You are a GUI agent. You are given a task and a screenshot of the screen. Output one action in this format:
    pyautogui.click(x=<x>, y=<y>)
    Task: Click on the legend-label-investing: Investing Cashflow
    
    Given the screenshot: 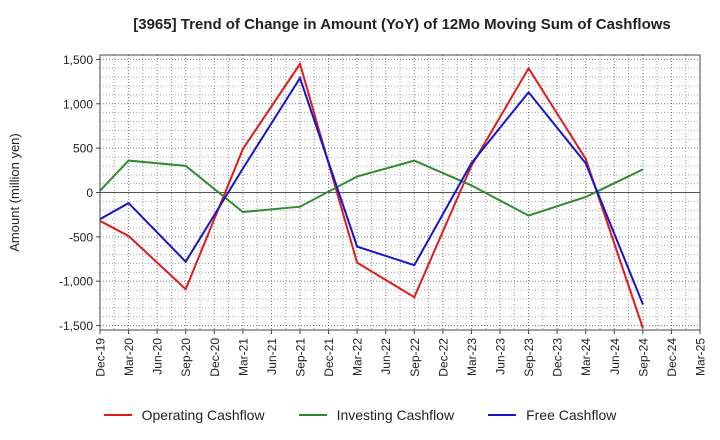 What is the action you would take?
    pyautogui.click(x=395, y=415)
    